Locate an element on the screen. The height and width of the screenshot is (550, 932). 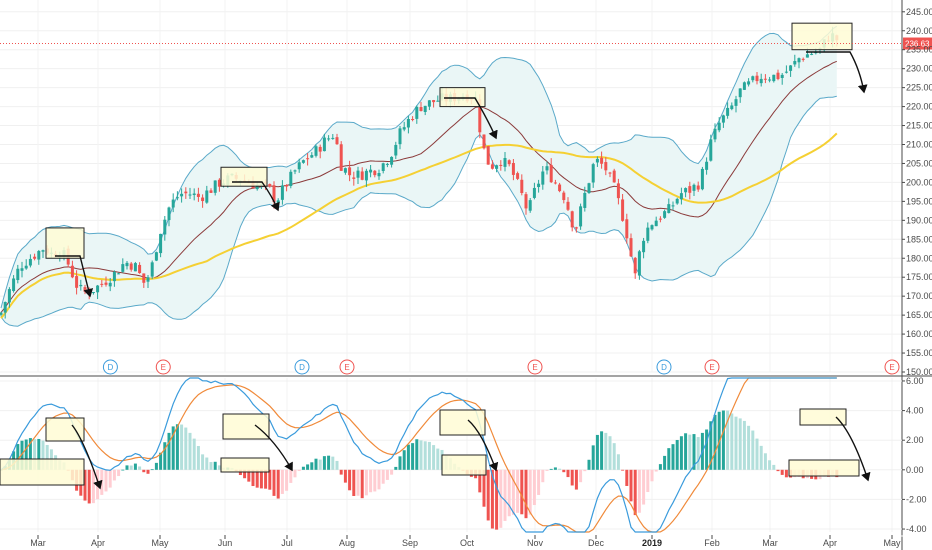
x-tick-label: Mar is located at coordinates (770, 543).